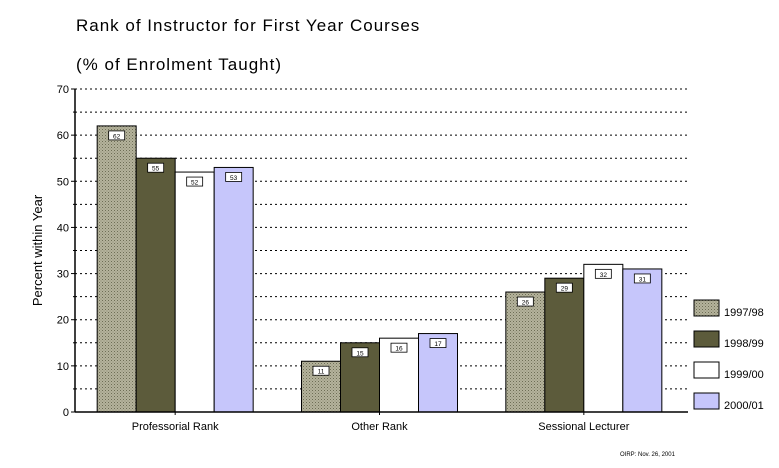  I want to click on data-label: 15, so click(360, 353).